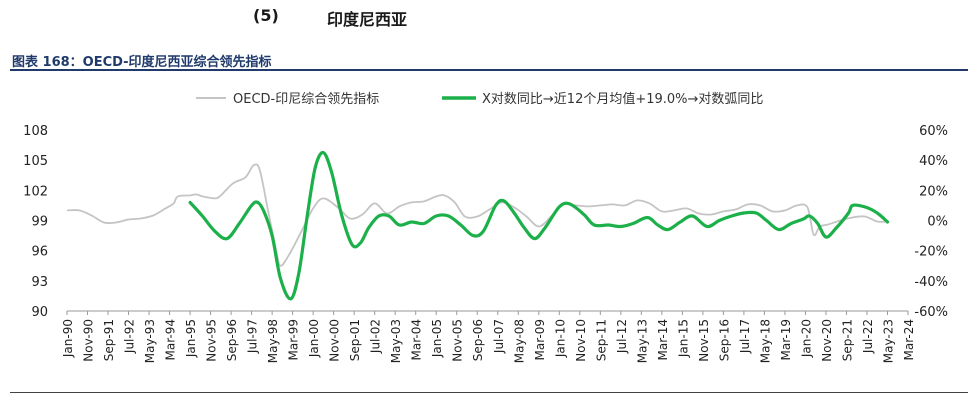 The width and height of the screenshot is (978, 401). Describe the element at coordinates (266, 15) in the screenshot. I see `section-number: (5)` at that location.